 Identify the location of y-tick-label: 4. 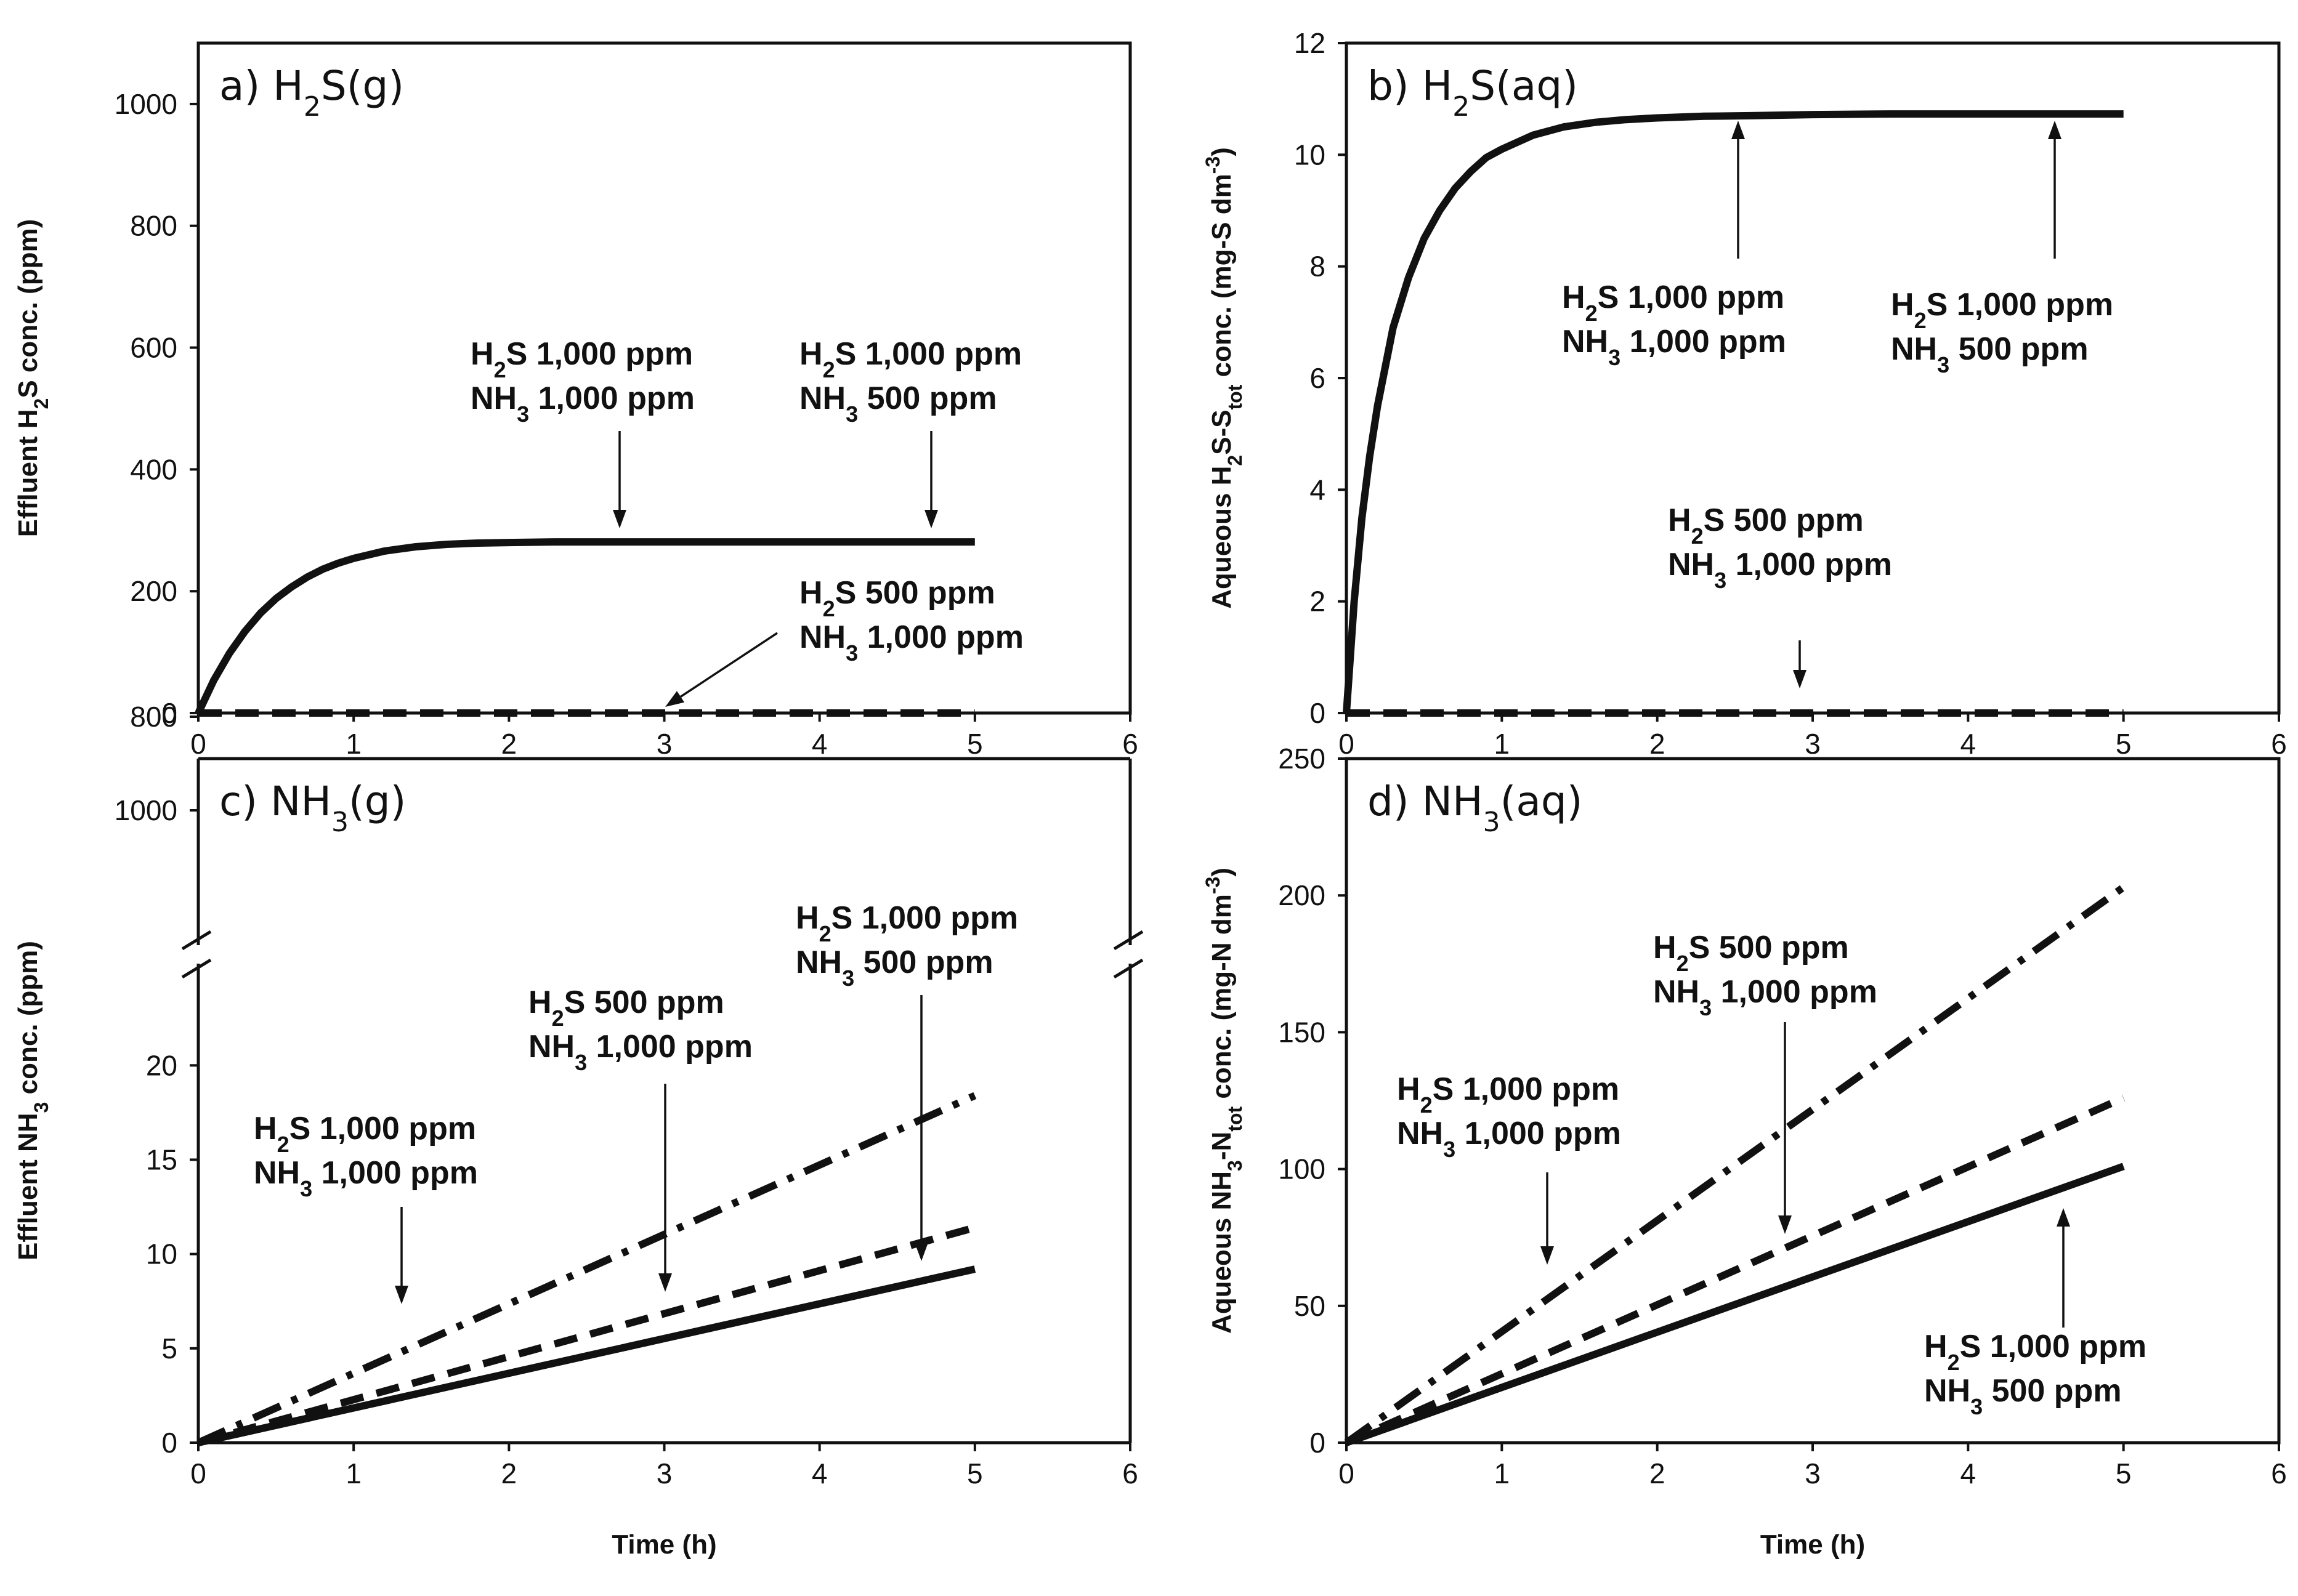
(1317, 490).